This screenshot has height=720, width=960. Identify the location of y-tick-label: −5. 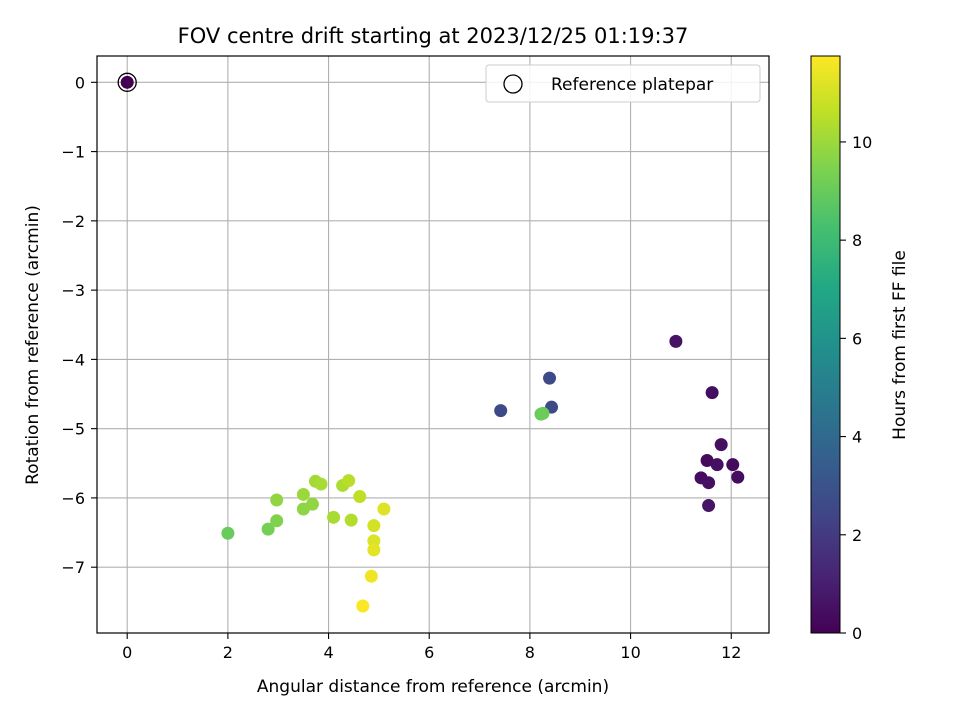
(73, 429).